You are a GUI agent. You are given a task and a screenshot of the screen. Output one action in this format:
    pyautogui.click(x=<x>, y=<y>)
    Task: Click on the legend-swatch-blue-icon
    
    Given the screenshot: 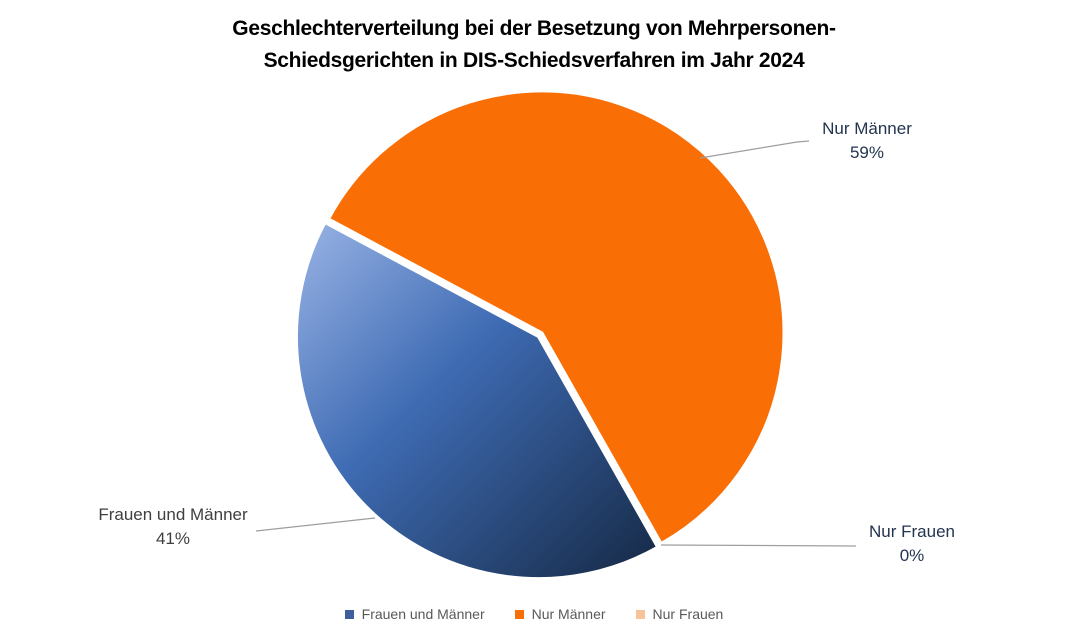 What is the action you would take?
    pyautogui.click(x=349, y=614)
    